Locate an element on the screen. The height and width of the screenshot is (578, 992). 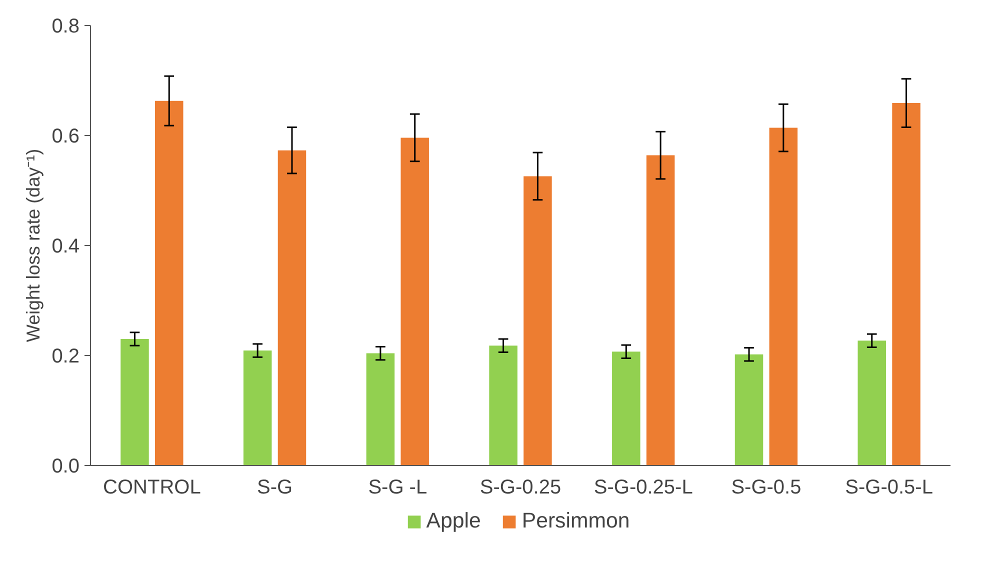
x-tick-label: S-G is located at coordinates (275, 487).